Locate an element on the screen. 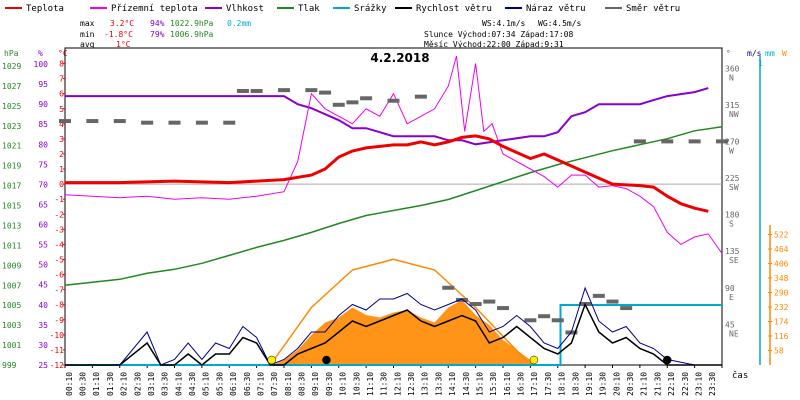  x-tick-label: 17:30 is located at coordinates (548, 384).